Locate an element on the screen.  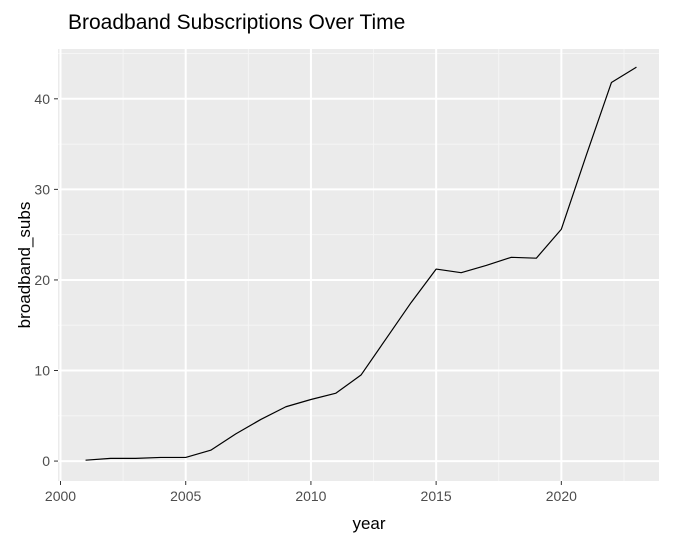
x-tick-label: 2000 is located at coordinates (60, 496).